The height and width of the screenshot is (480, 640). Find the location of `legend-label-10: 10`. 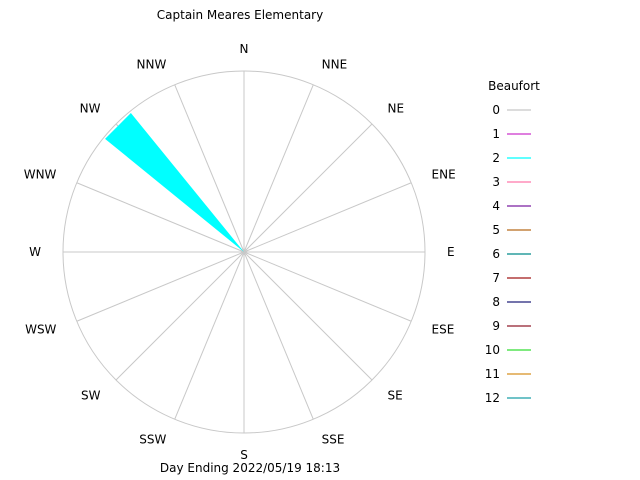

legend-label-10: 10 is located at coordinates (492, 350).